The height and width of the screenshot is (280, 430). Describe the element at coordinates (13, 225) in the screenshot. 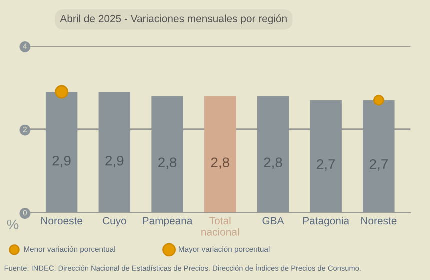

I see `y-axis-title: %` at that location.